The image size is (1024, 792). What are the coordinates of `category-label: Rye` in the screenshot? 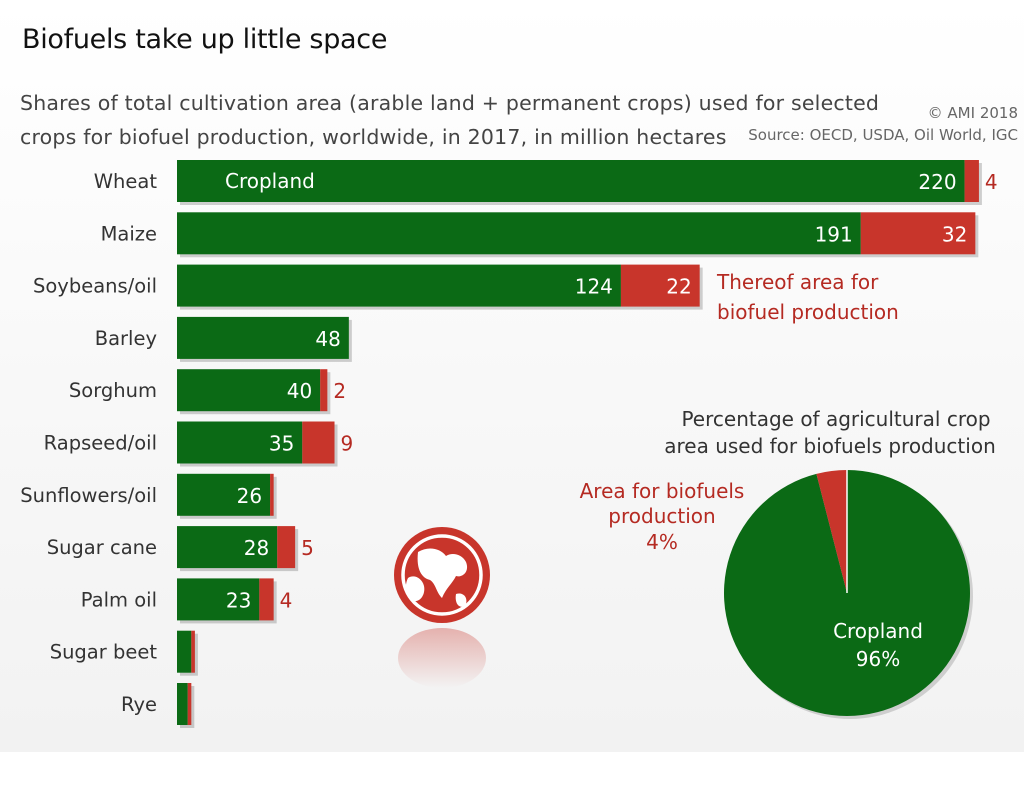 It's located at (139, 704).